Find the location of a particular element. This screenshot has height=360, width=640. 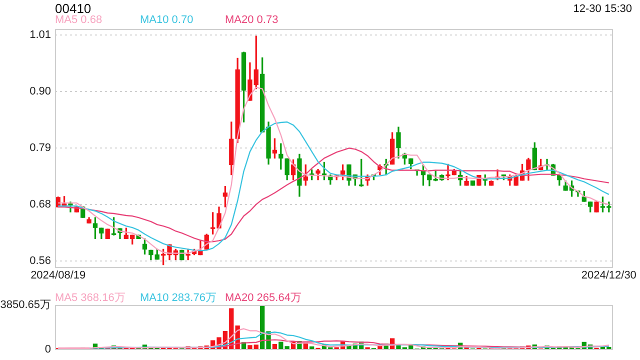

text: MA20 265.64万 is located at coordinates (263, 298).